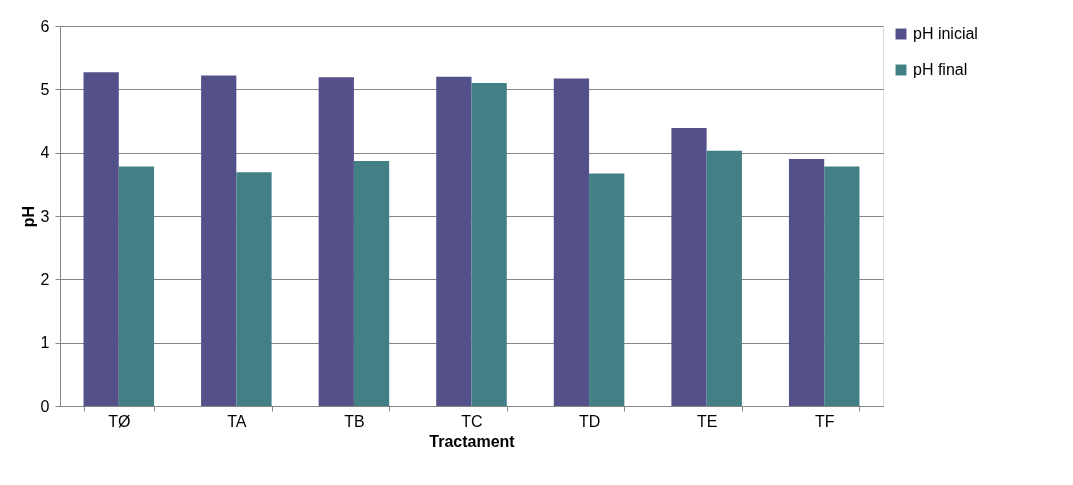  Describe the element at coordinates (45, 89) in the screenshot. I see `y-tick-label: 5` at that location.